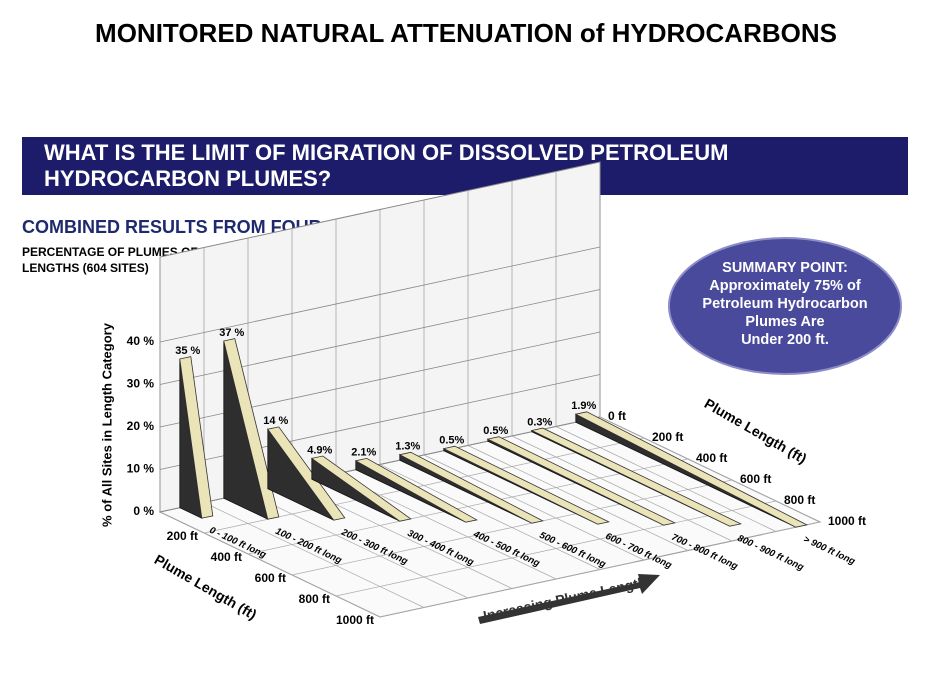 This screenshot has height=700, width=933. What do you see at coordinates (319, 450) in the screenshot?
I see `value-label: 4.9%` at bounding box center [319, 450].